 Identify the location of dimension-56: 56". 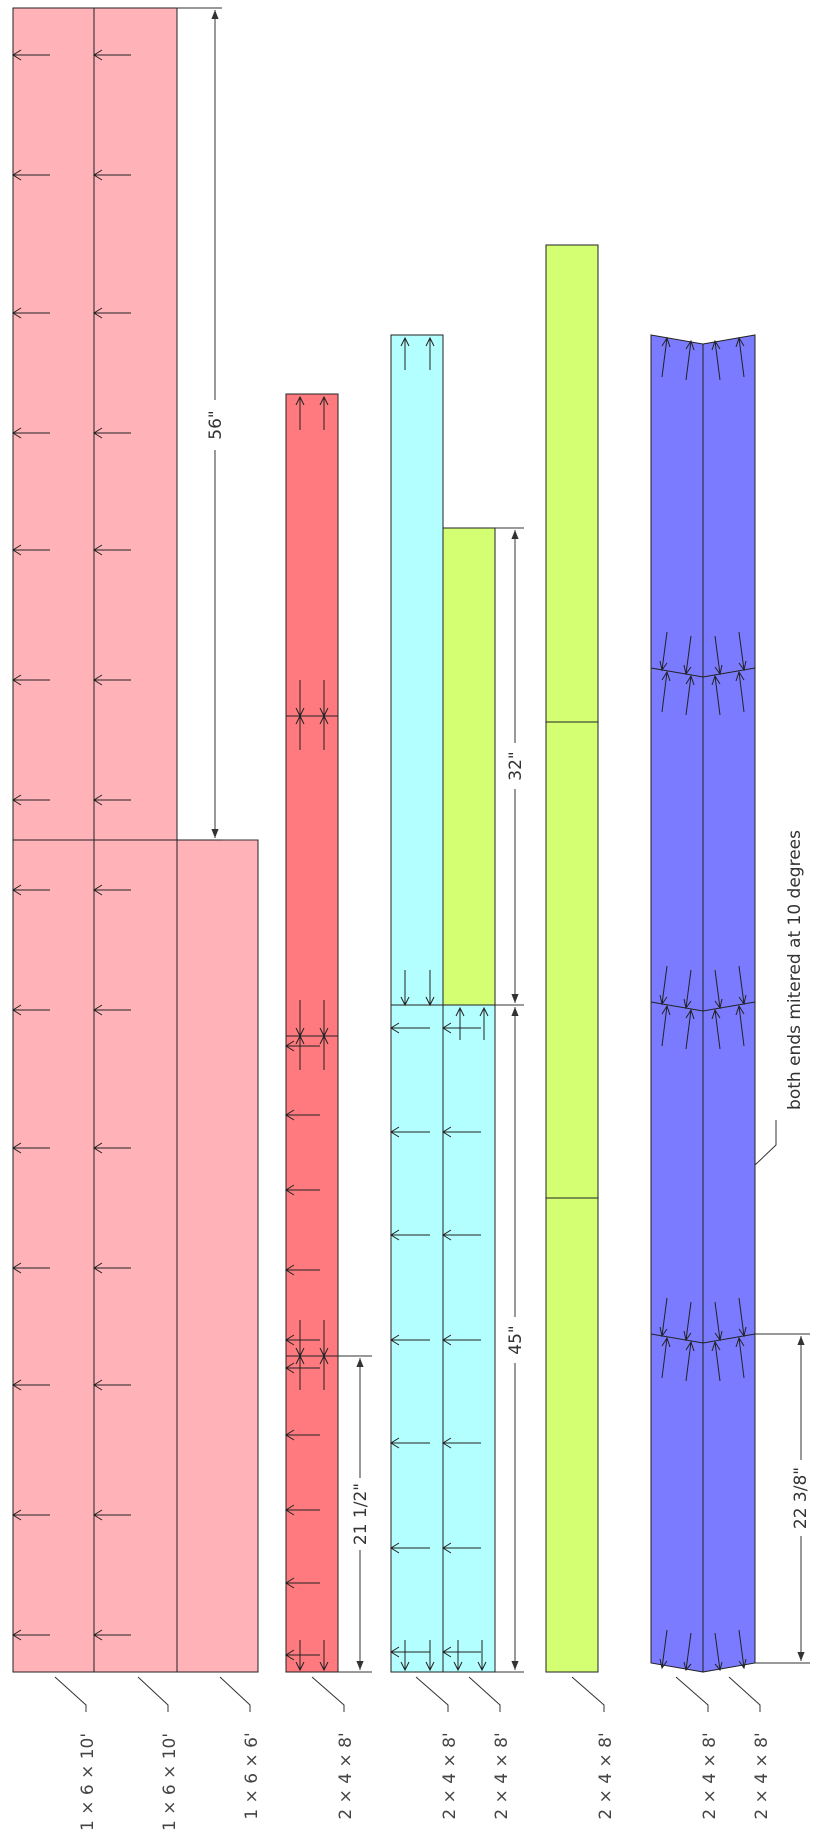
(217, 424).